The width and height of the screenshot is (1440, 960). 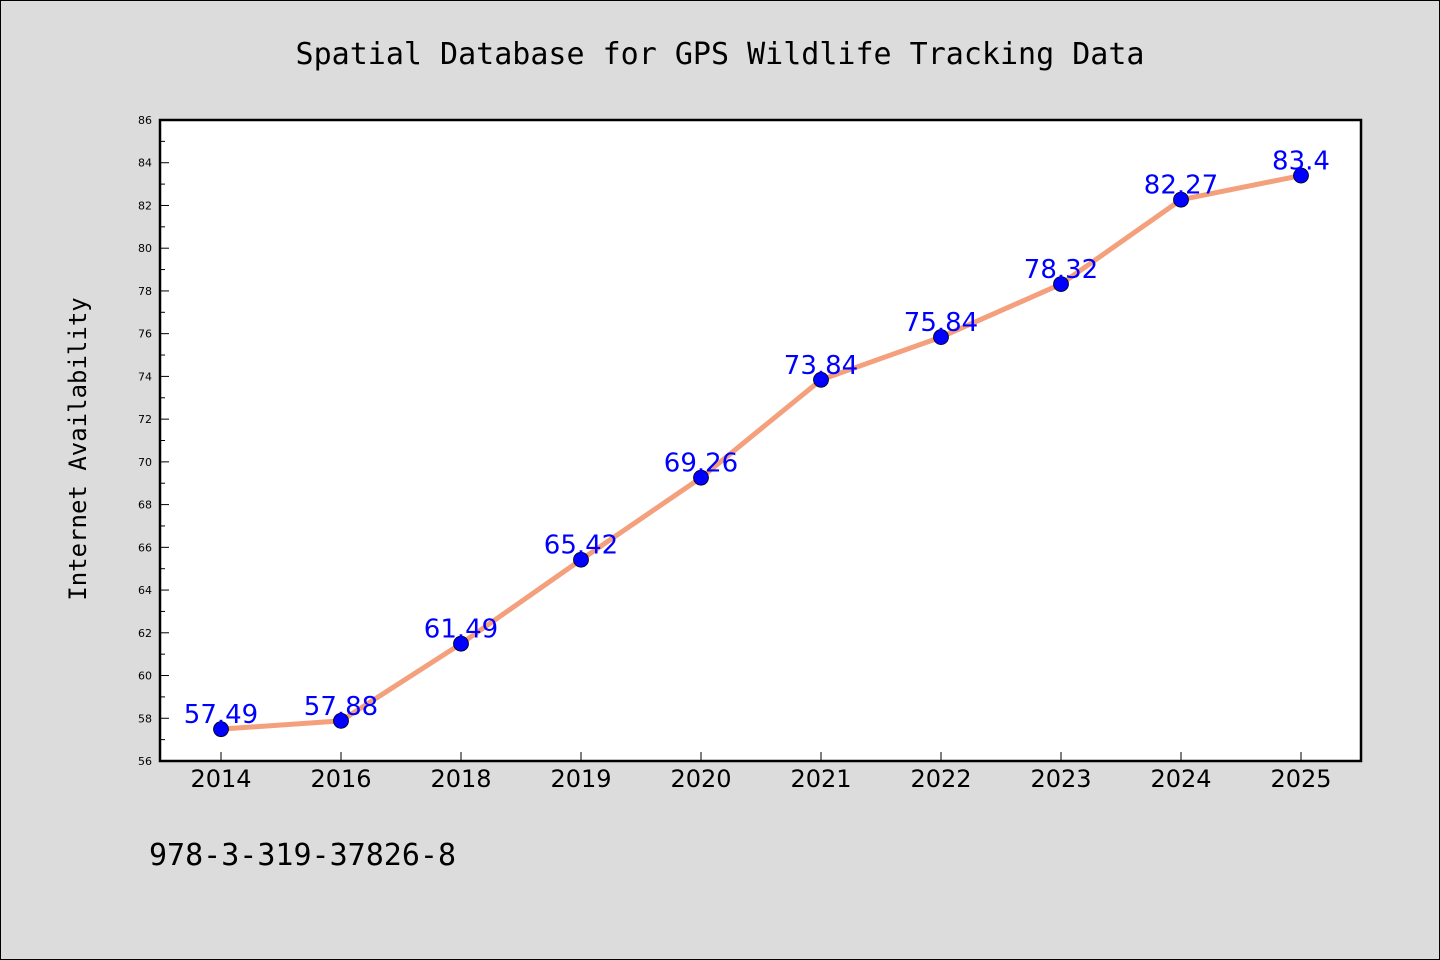 I want to click on data-value-label: 75.84, so click(x=941, y=323).